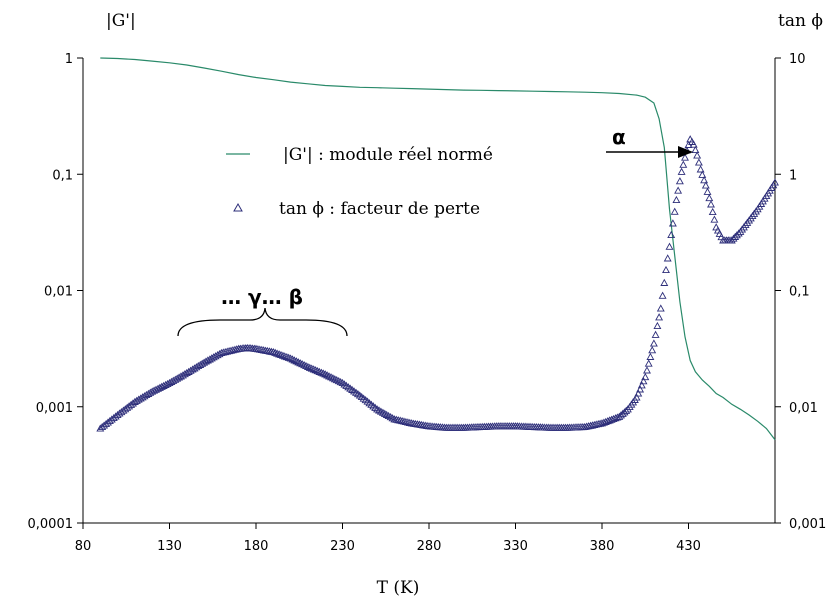 This screenshot has width=836, height=601. What do you see at coordinates (238, 207) in the screenshot?
I see `legend-triangle-swatch` at bounding box center [238, 207].